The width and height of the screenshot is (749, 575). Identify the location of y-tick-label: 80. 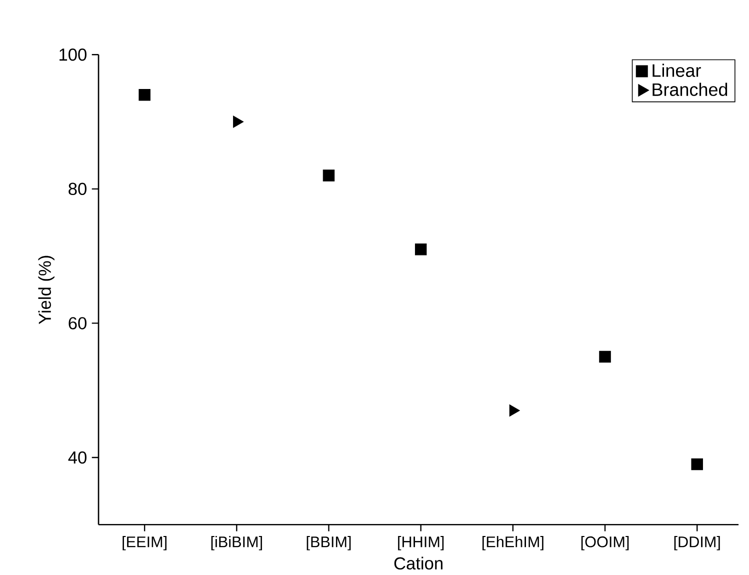
(77, 189).